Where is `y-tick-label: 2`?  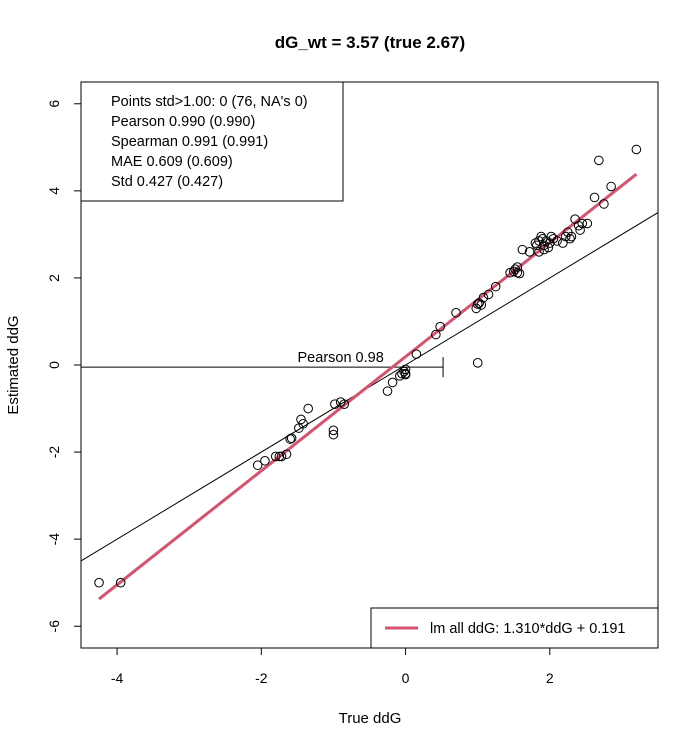 y-tick-label: 2 is located at coordinates (54, 278).